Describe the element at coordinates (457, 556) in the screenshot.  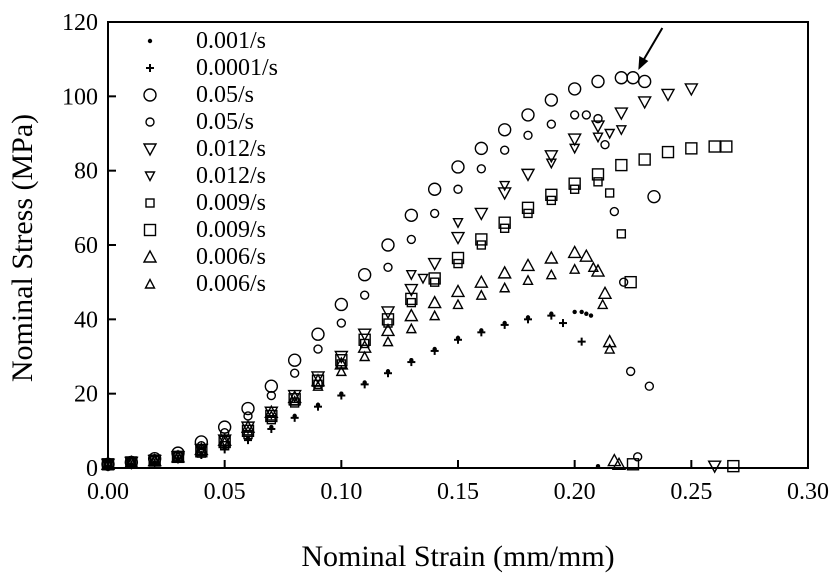
I see `x-axis-label: Nominal Strain (mm/mm)` at that location.